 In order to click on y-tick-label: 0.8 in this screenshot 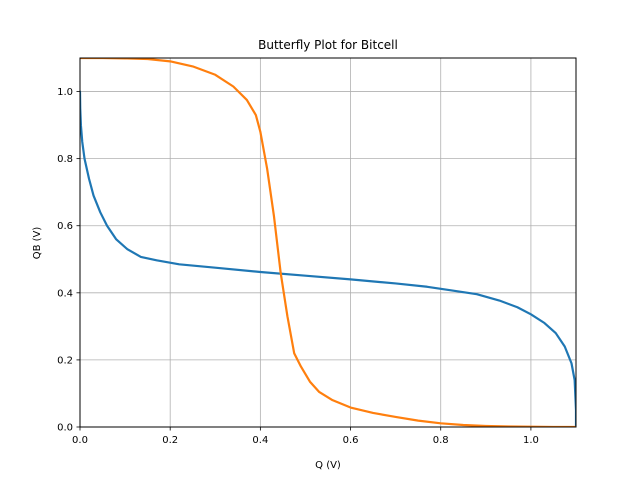, I will do `click(65, 159)`.